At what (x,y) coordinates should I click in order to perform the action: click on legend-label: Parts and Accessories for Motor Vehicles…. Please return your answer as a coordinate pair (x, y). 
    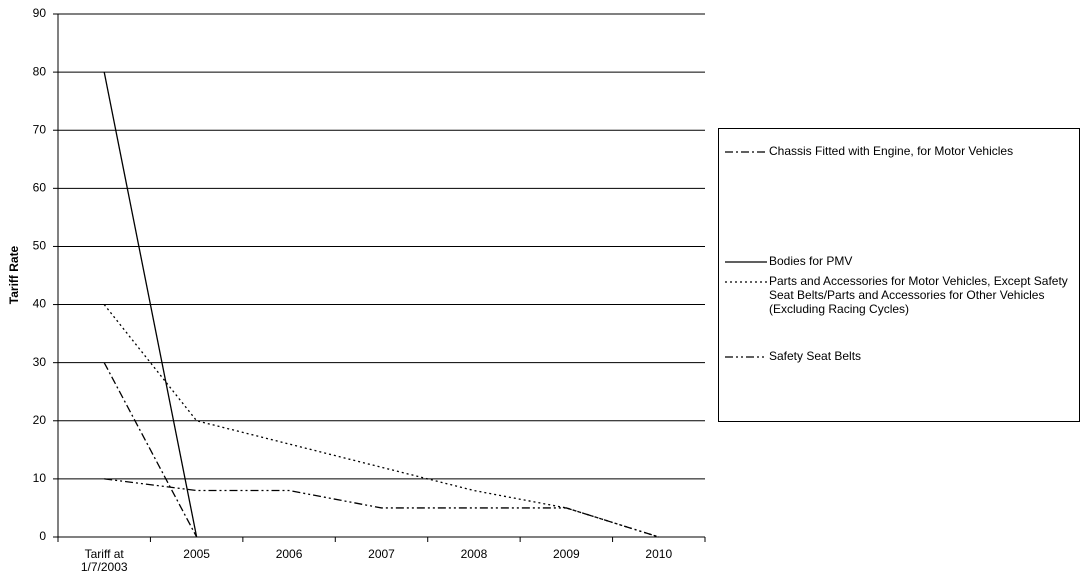
    Looking at the image, I should click on (918, 295).